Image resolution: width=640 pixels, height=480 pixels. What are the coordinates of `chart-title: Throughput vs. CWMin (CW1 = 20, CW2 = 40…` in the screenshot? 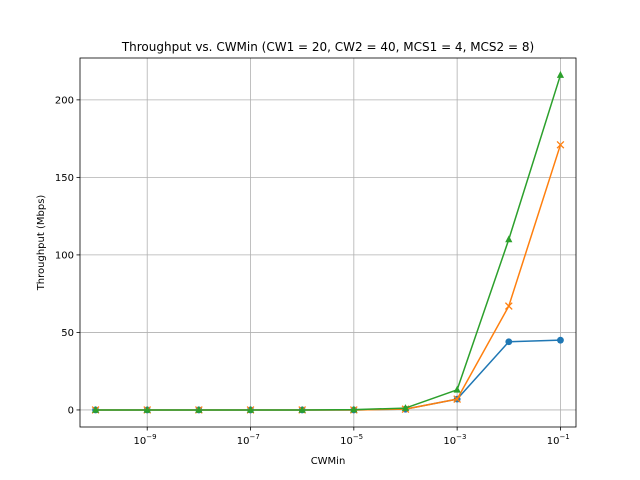 It's located at (327, 47).